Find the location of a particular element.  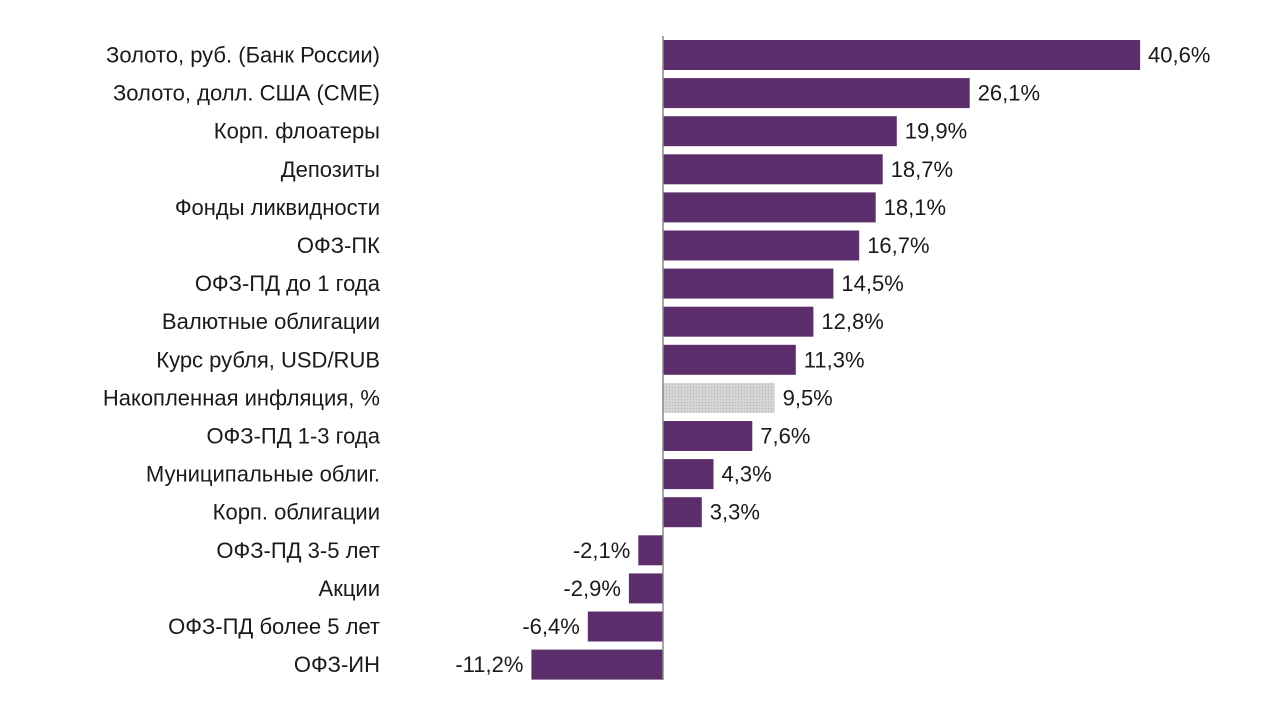

category-label: ОФЗ-ПД до 1 года is located at coordinates (288, 283).